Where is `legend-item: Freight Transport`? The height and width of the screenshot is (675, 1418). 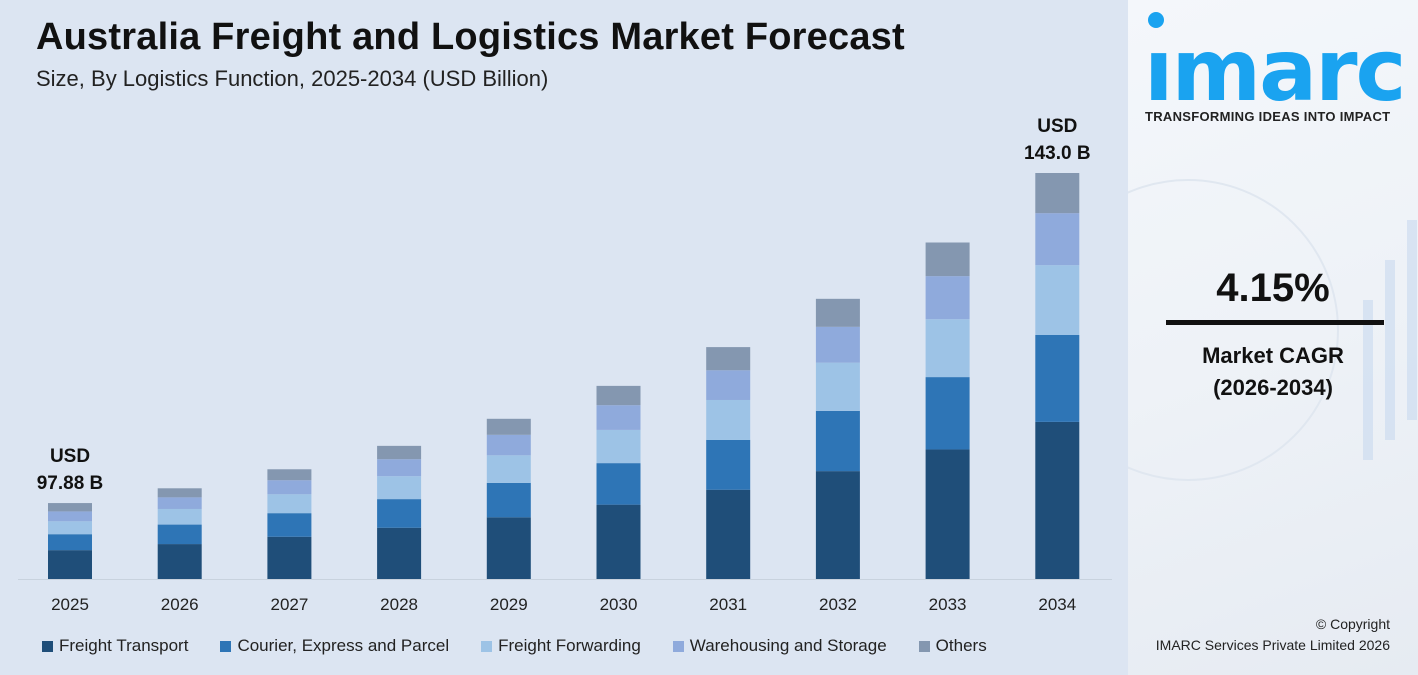
legend-item: Freight Transport is located at coordinates (115, 646).